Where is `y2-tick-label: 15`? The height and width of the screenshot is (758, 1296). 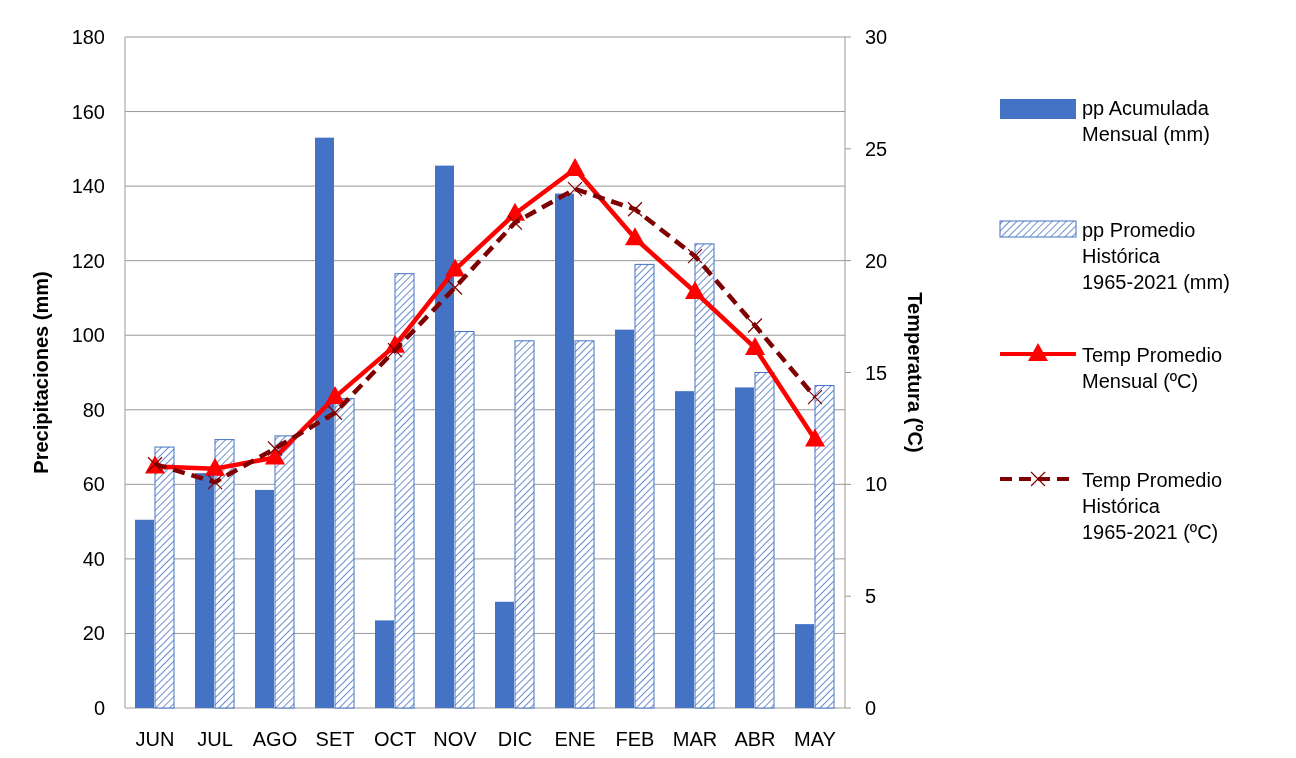 y2-tick-label: 15 is located at coordinates (876, 372).